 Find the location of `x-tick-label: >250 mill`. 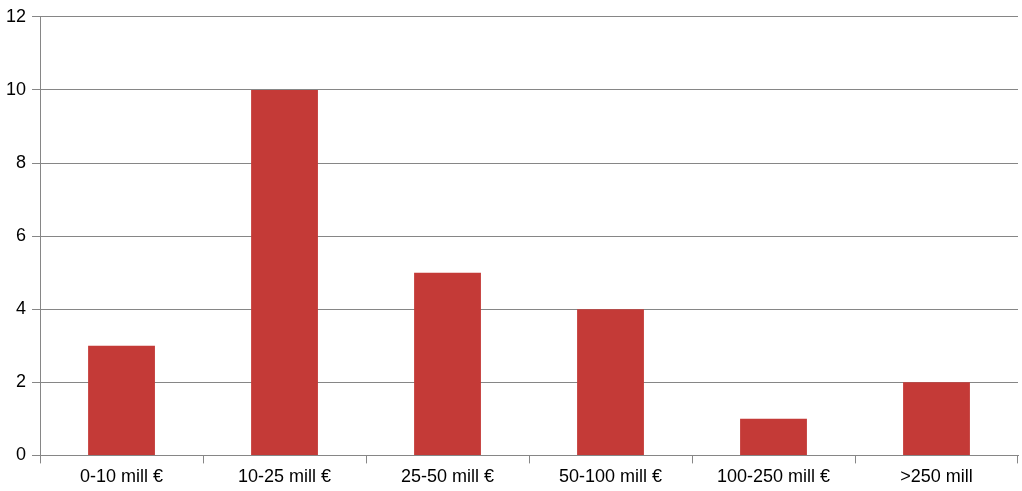

x-tick-label: >250 mill is located at coordinates (936, 476).